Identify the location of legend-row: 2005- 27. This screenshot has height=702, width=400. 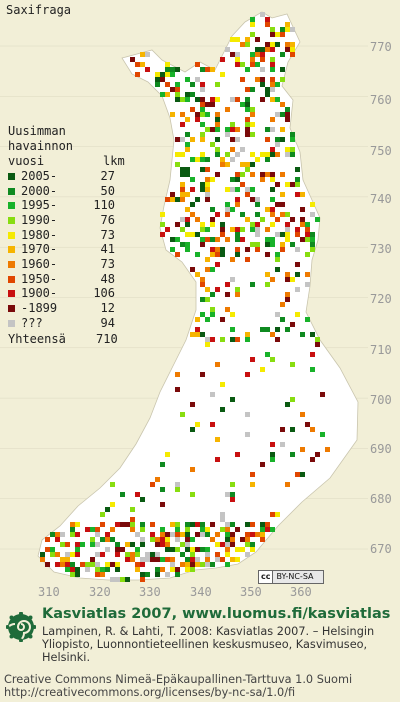
(66, 176).